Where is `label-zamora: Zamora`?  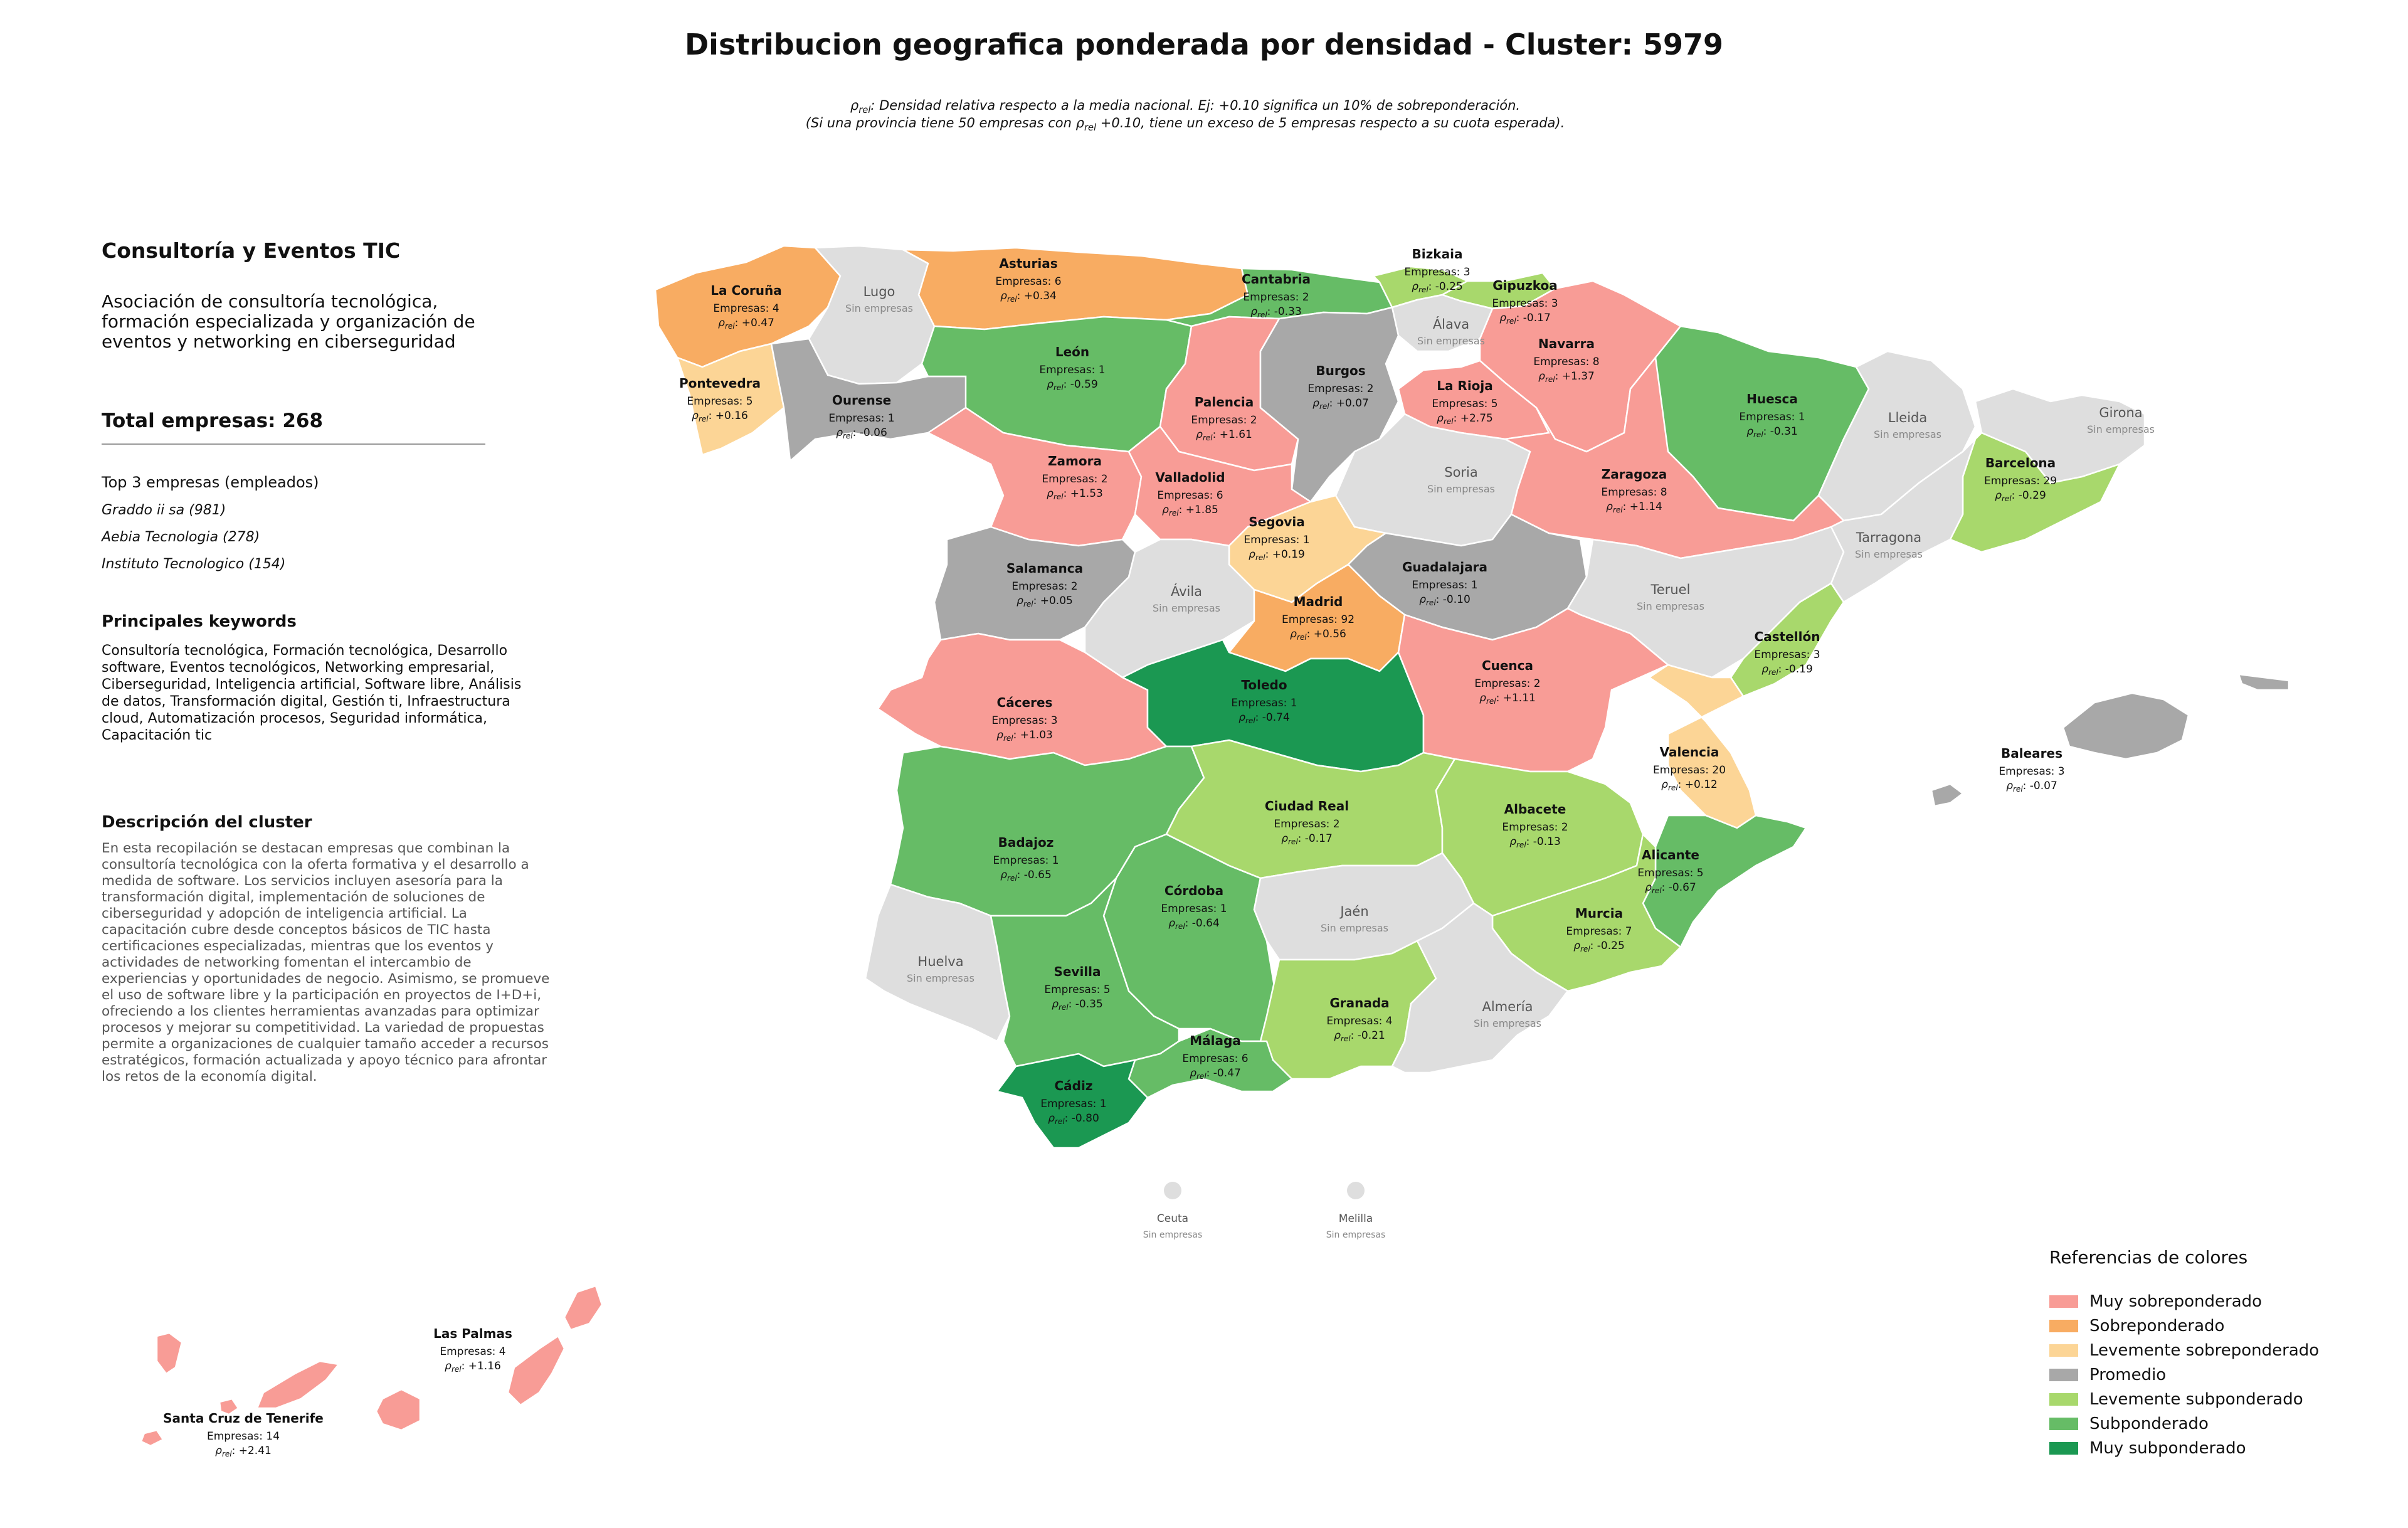
label-zamora: Zamora is located at coordinates (1075, 462).